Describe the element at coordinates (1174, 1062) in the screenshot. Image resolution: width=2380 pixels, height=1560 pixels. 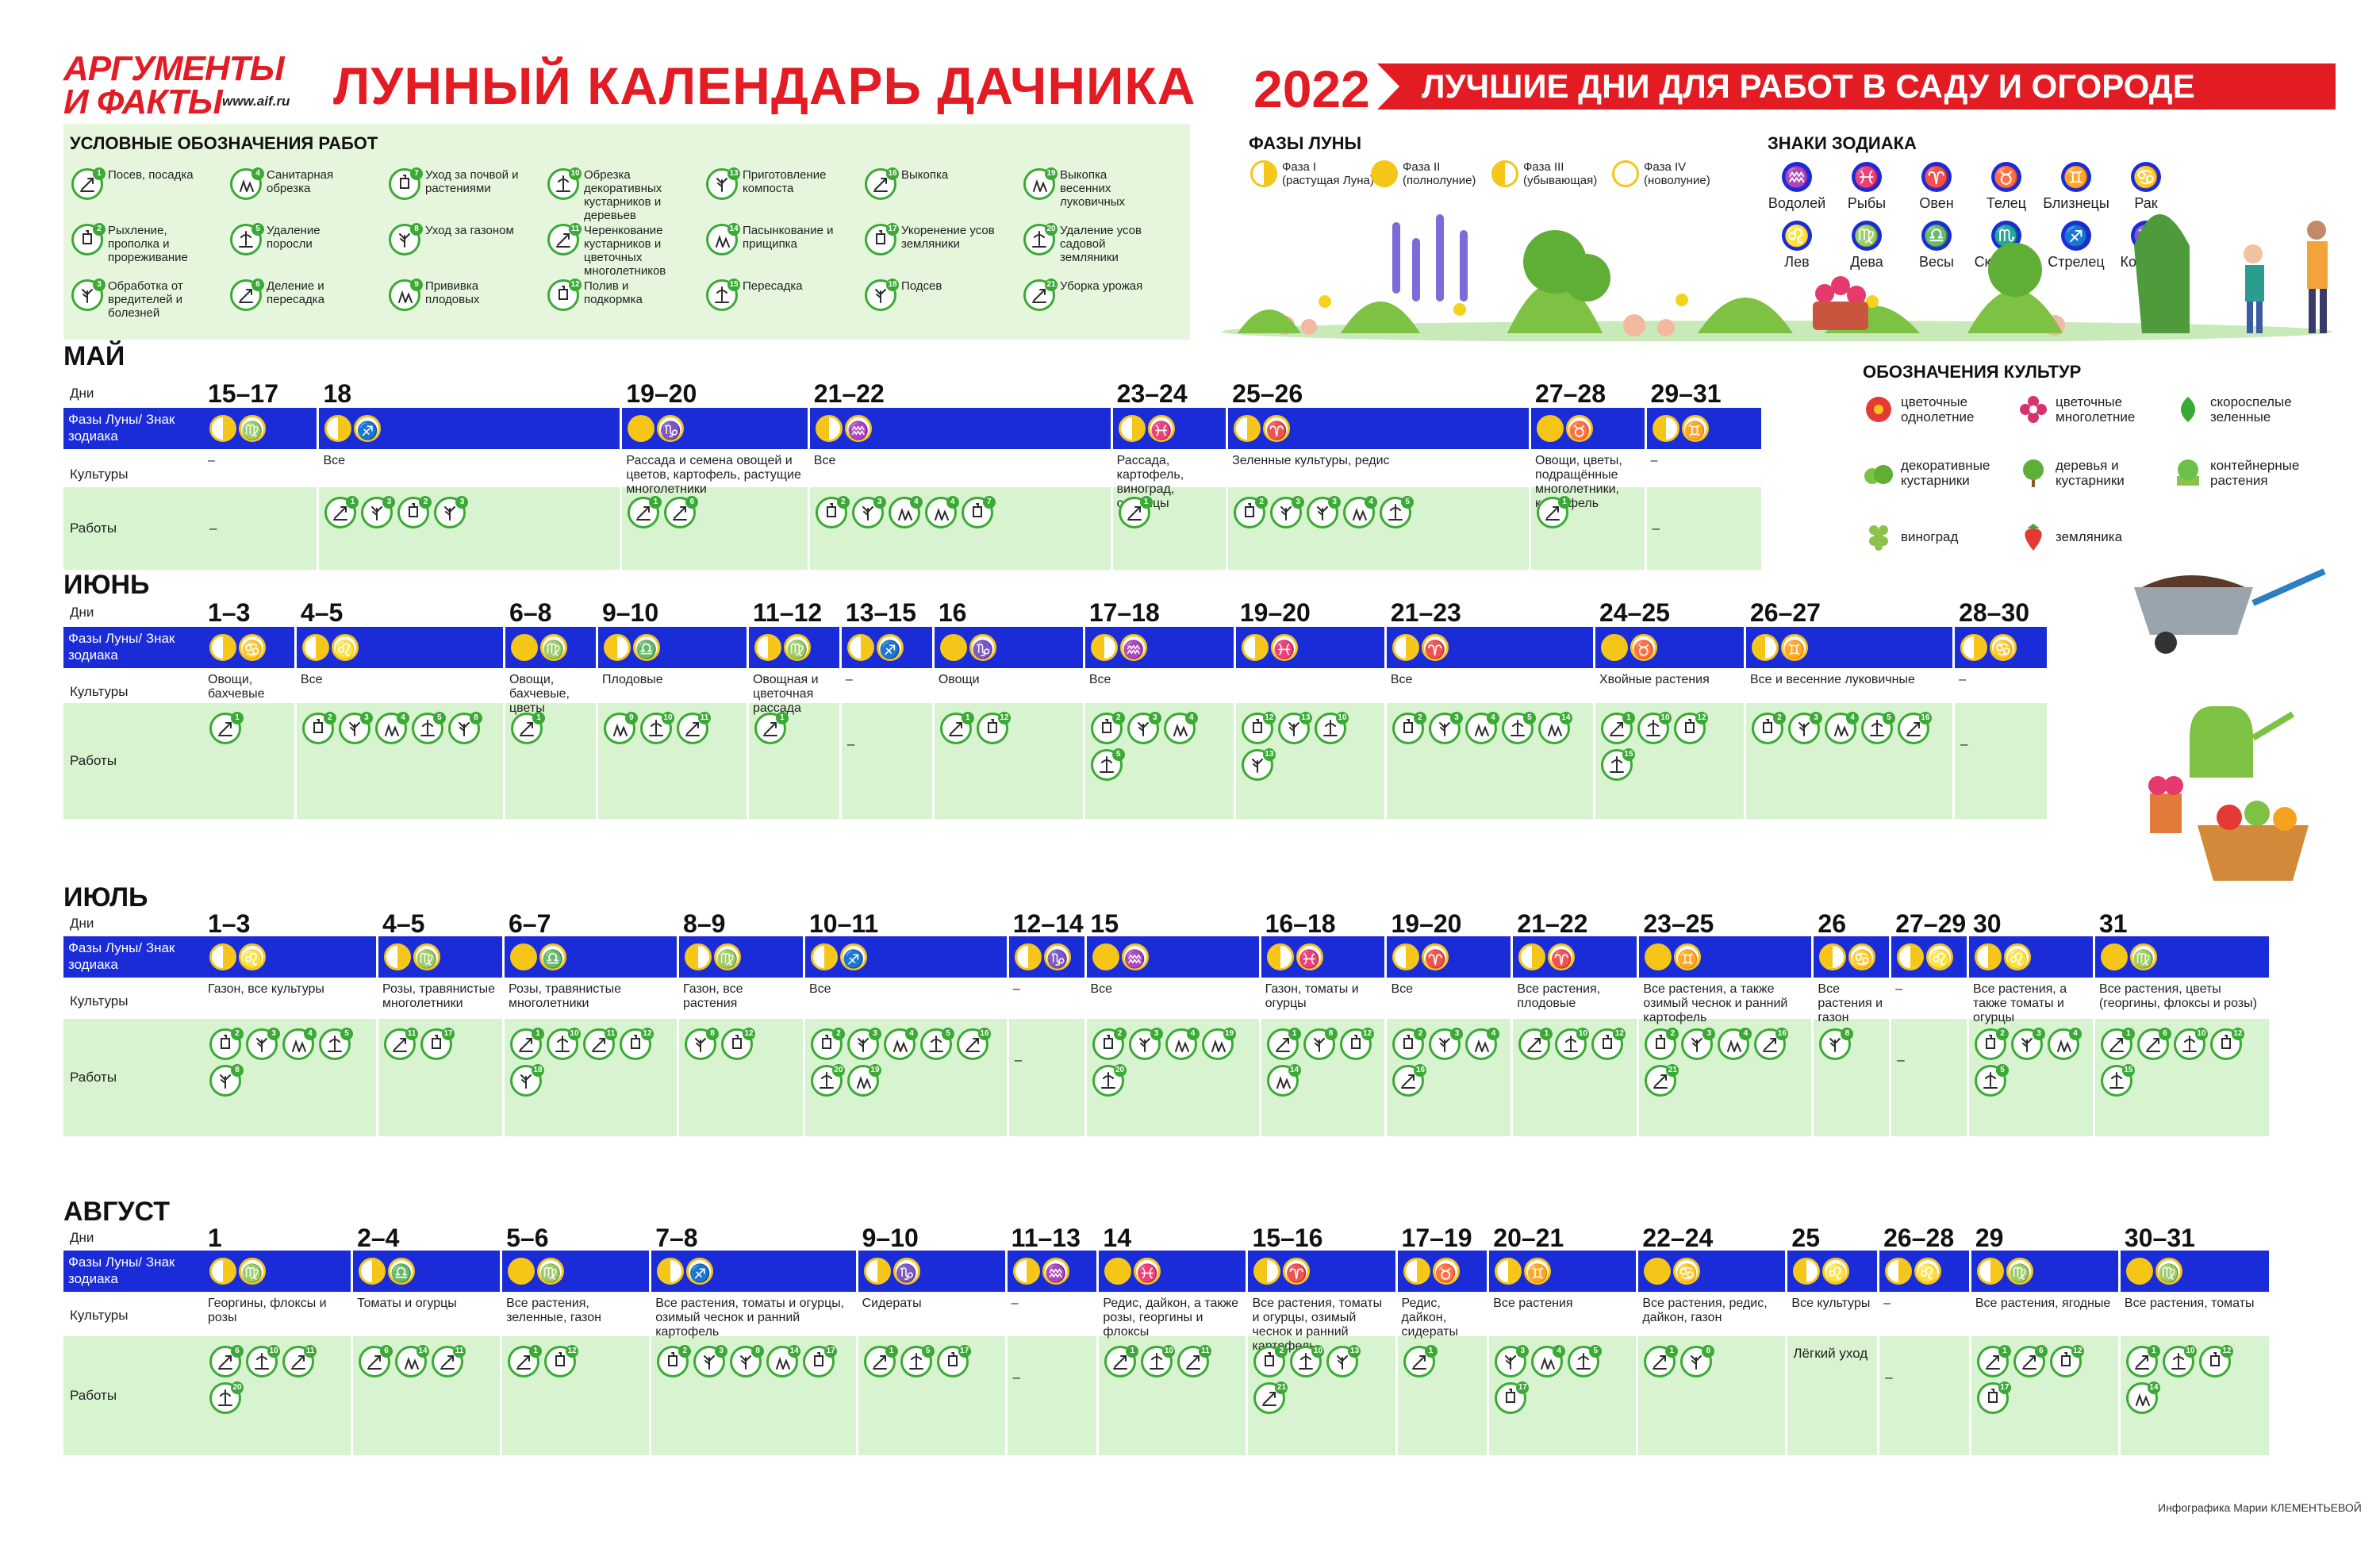
I see `works-cell: 2 3 4 19 20` at that location.